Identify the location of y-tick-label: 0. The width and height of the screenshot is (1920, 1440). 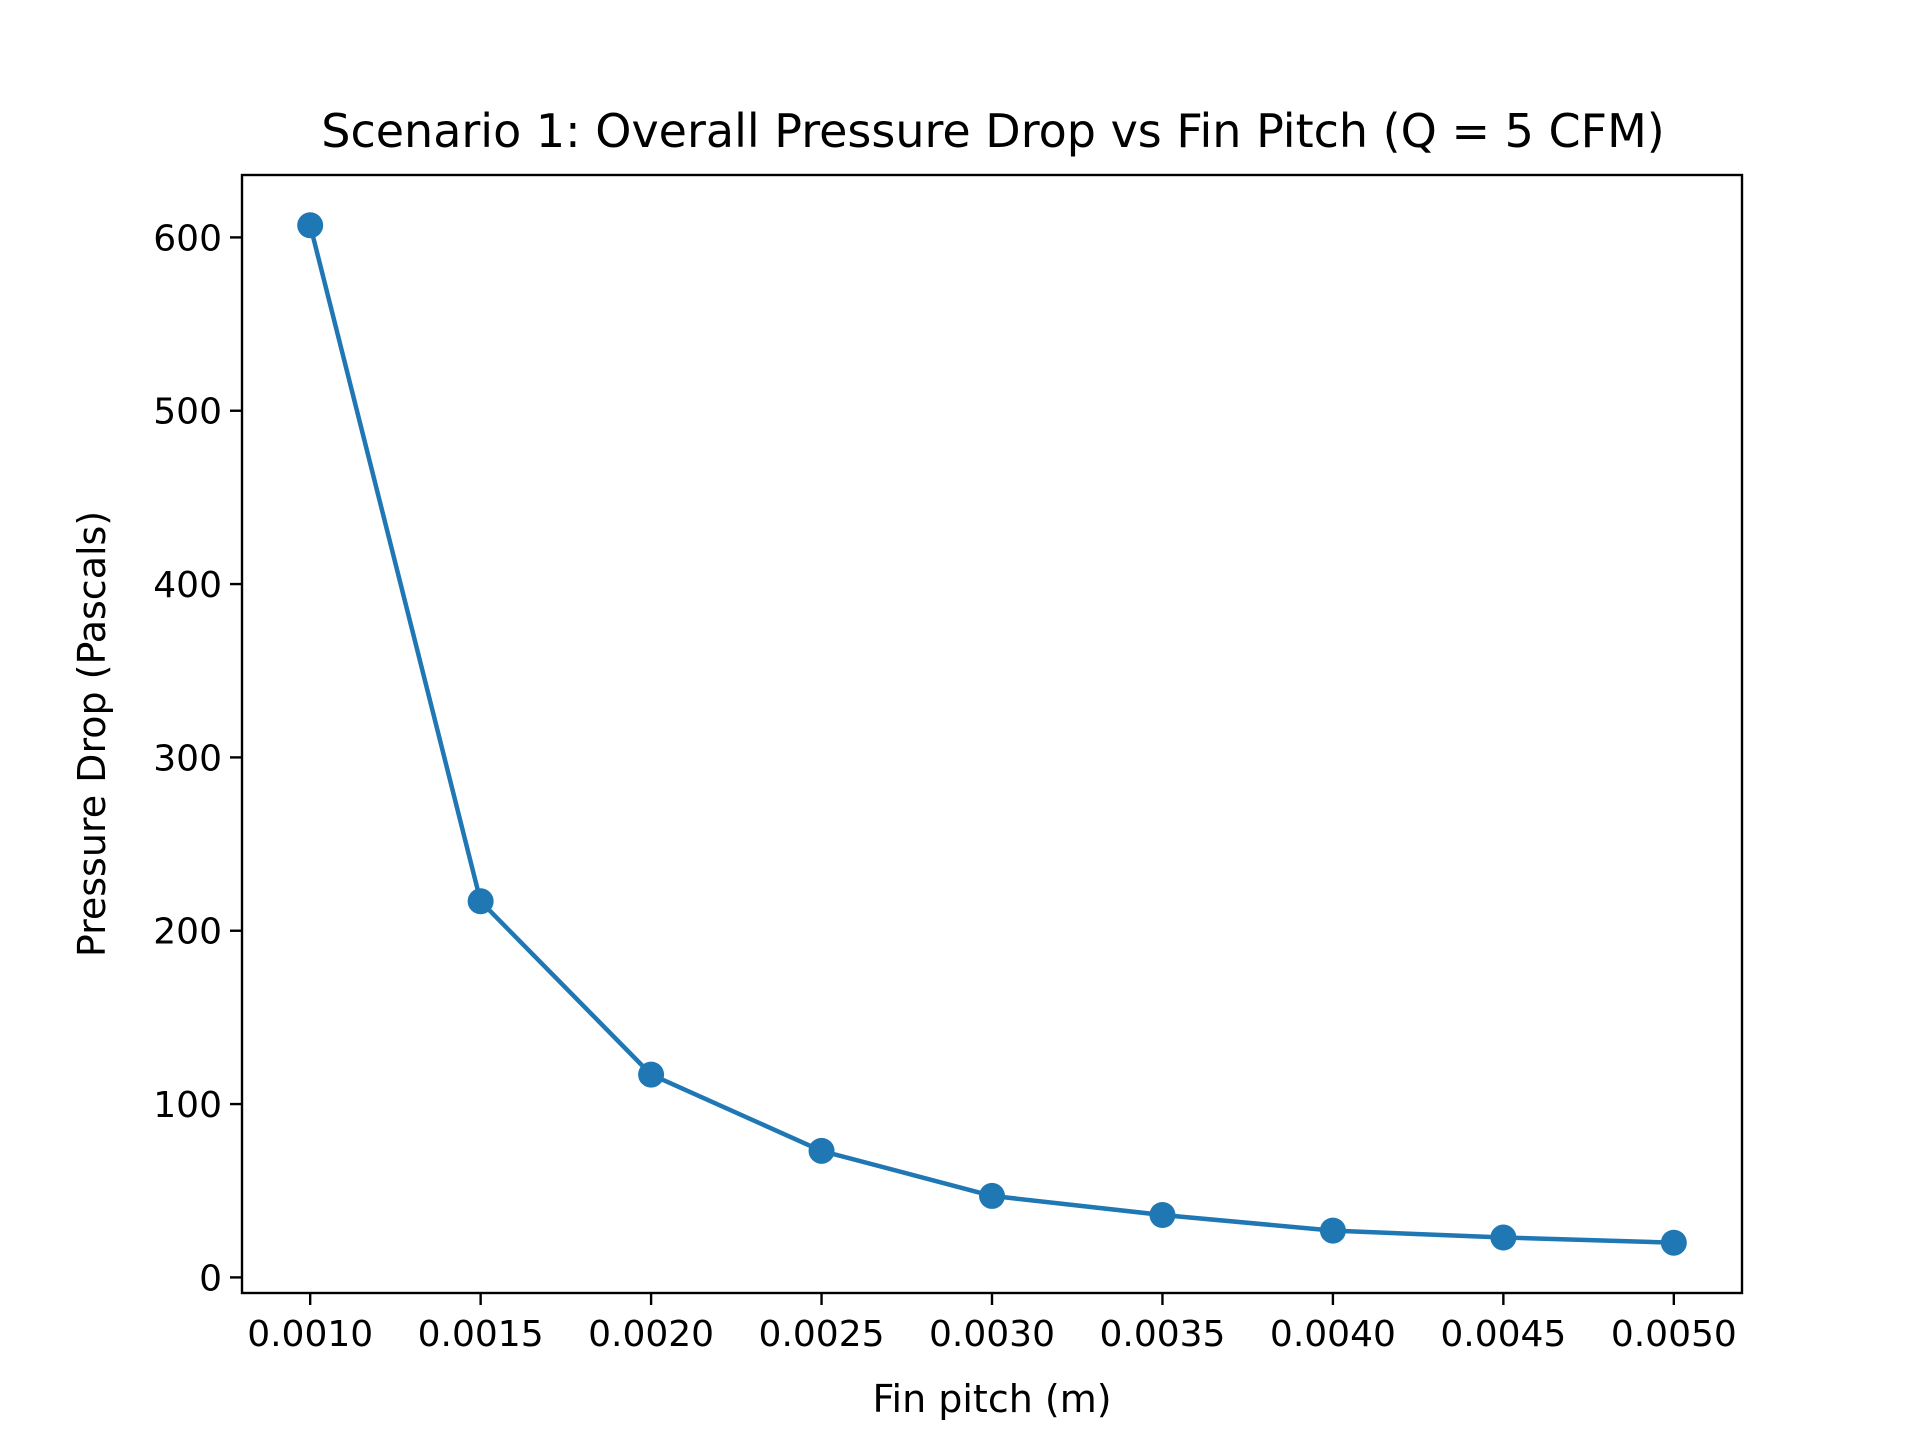
(210, 1278).